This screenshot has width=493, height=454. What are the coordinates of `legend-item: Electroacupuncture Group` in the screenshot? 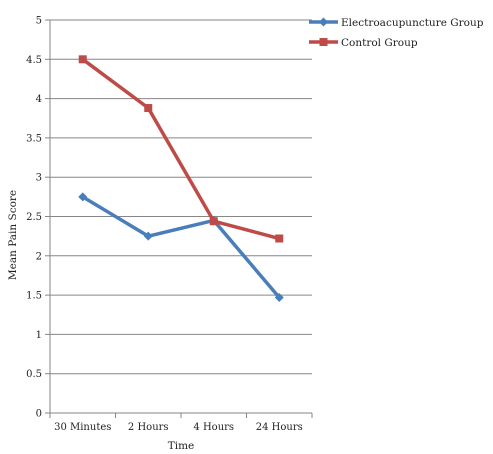 It's located at (396, 23).